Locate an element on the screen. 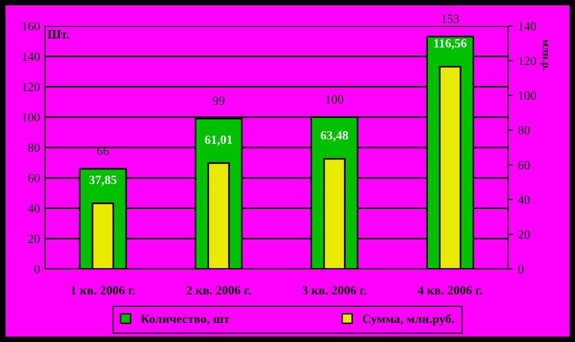  y2-tick-label: 0 is located at coordinates (521, 269).